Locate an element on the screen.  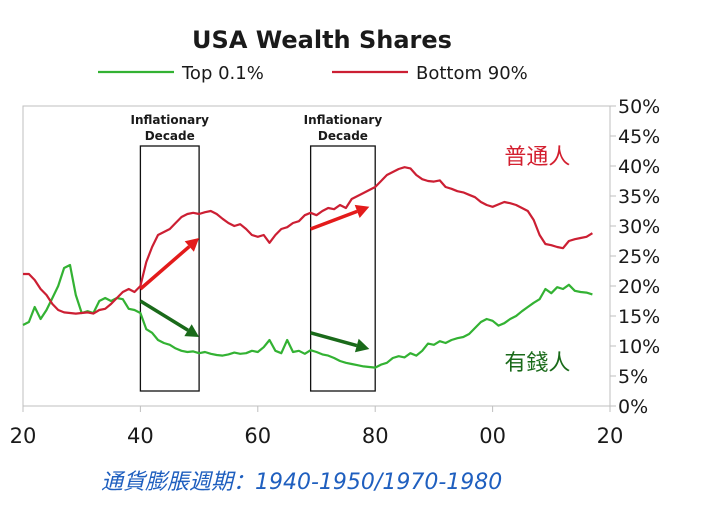
y-tick-label: 45% is located at coordinates (639, 137).